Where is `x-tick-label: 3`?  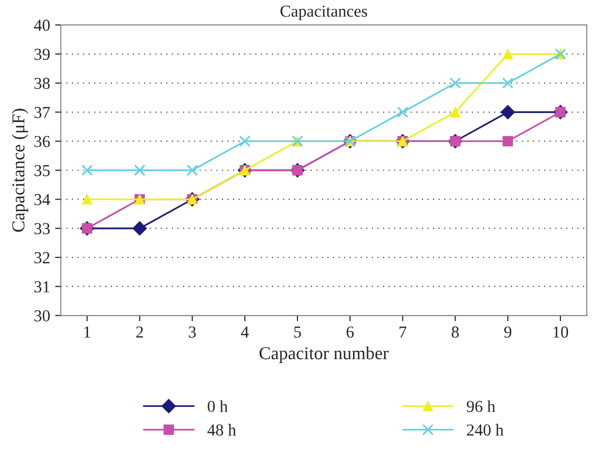
x-tick-label: 3 is located at coordinates (192, 332).